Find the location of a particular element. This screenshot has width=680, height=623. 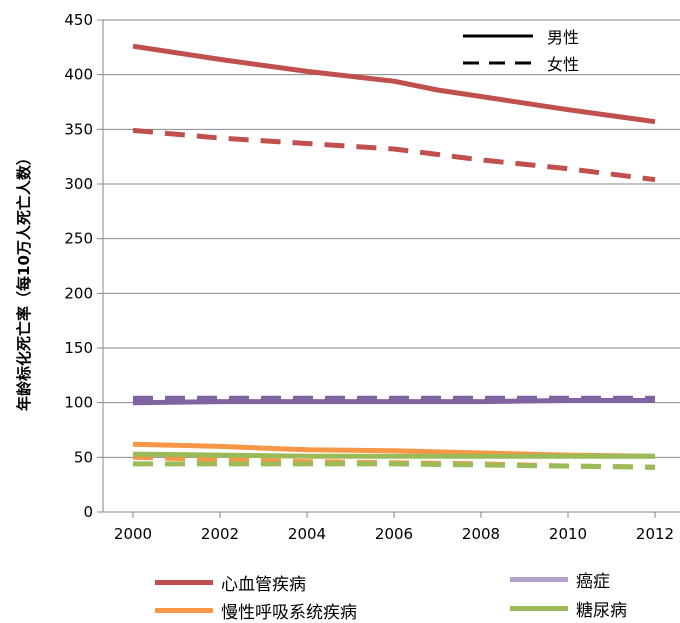

x-tick-label: 2010 is located at coordinates (568, 534).